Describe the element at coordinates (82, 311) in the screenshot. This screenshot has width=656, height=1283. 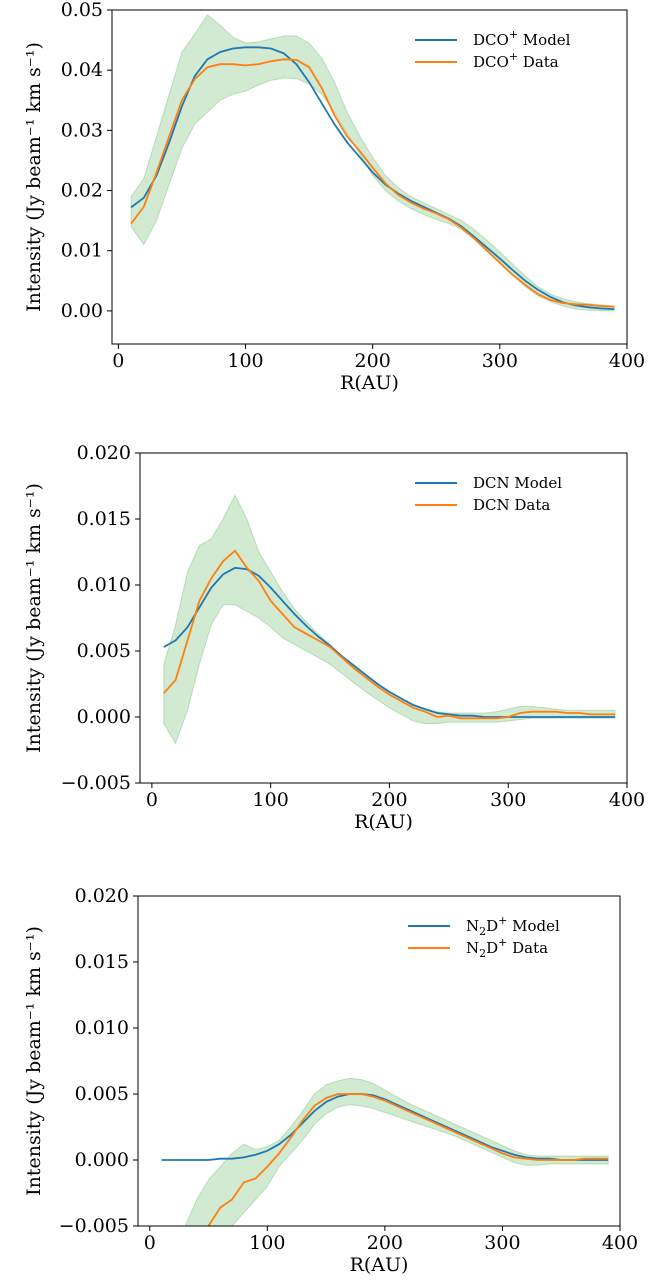
I see `y-tick-label: 0.00` at that location.